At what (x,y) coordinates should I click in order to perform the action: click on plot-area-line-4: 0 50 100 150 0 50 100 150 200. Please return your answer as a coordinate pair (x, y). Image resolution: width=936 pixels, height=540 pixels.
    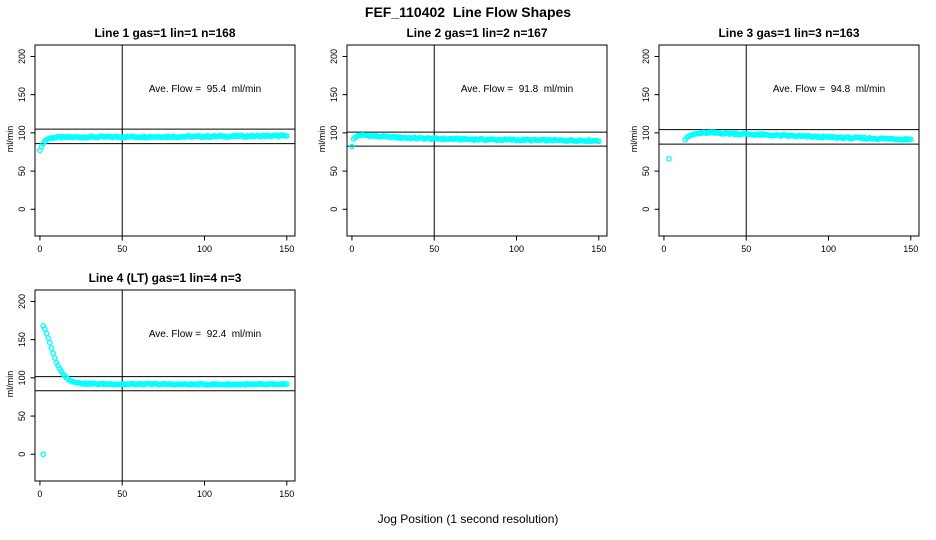
    Looking at the image, I should click on (156, 394).